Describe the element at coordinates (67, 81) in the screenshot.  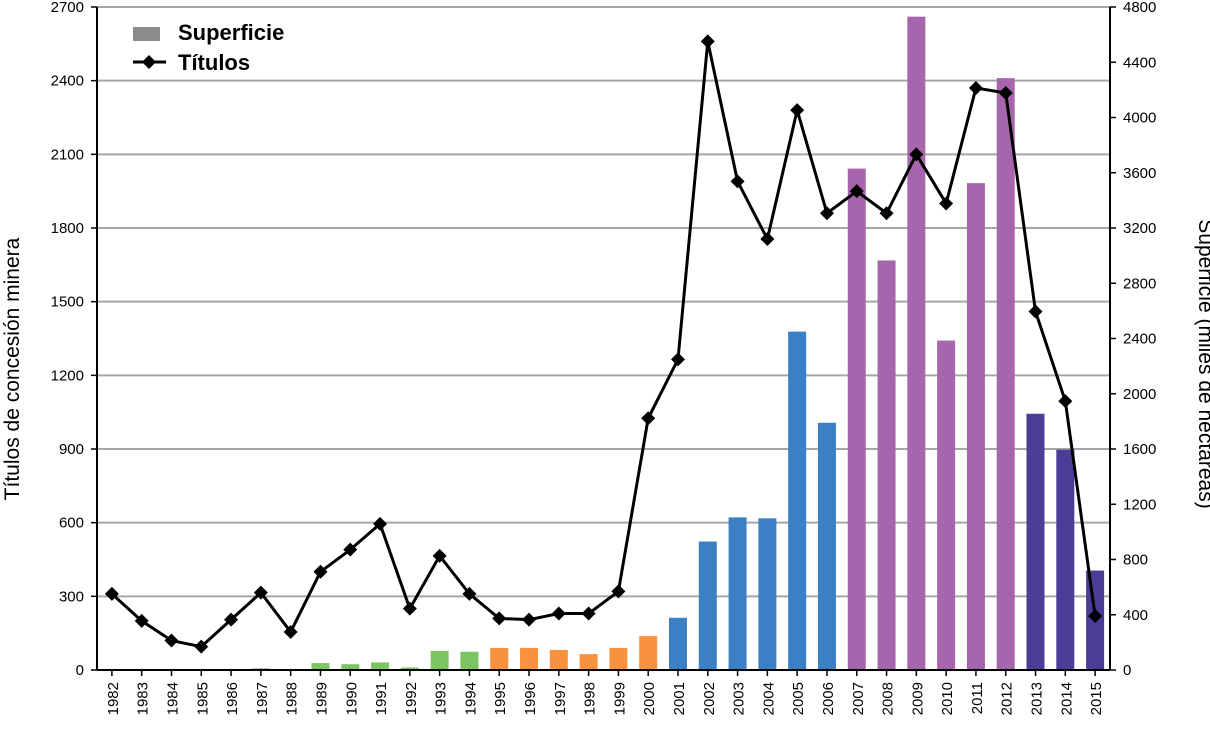
I see `left-tick-label: 2400` at that location.